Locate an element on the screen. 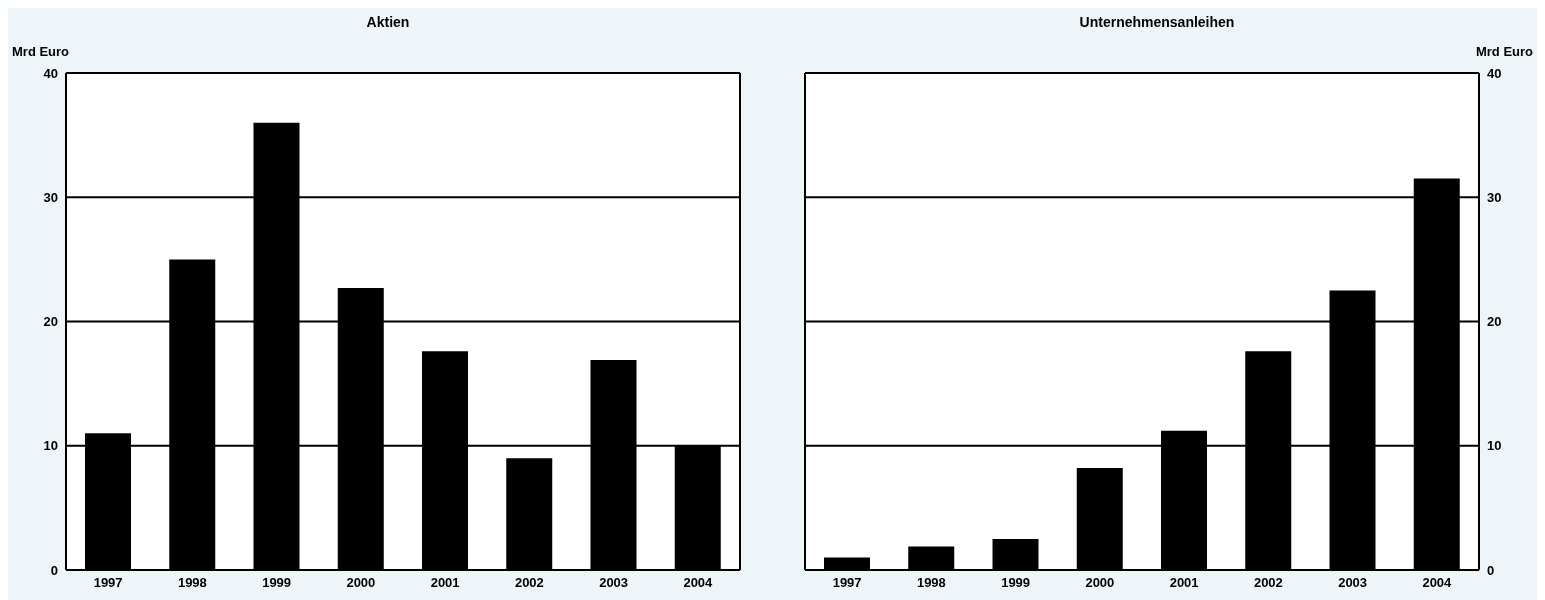 This screenshot has height=600, width=1545. y2-tick-label: 0 is located at coordinates (1491, 570).